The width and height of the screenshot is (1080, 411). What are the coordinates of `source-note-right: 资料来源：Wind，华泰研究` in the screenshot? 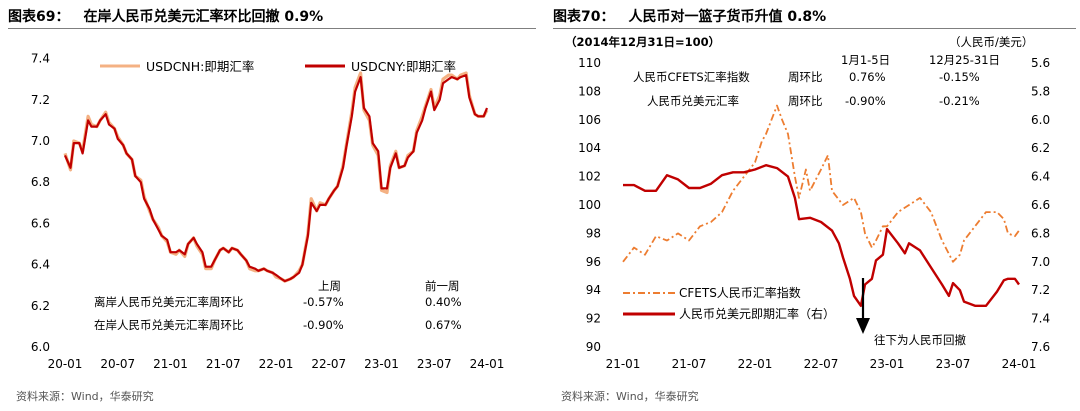 It's located at (630, 396).